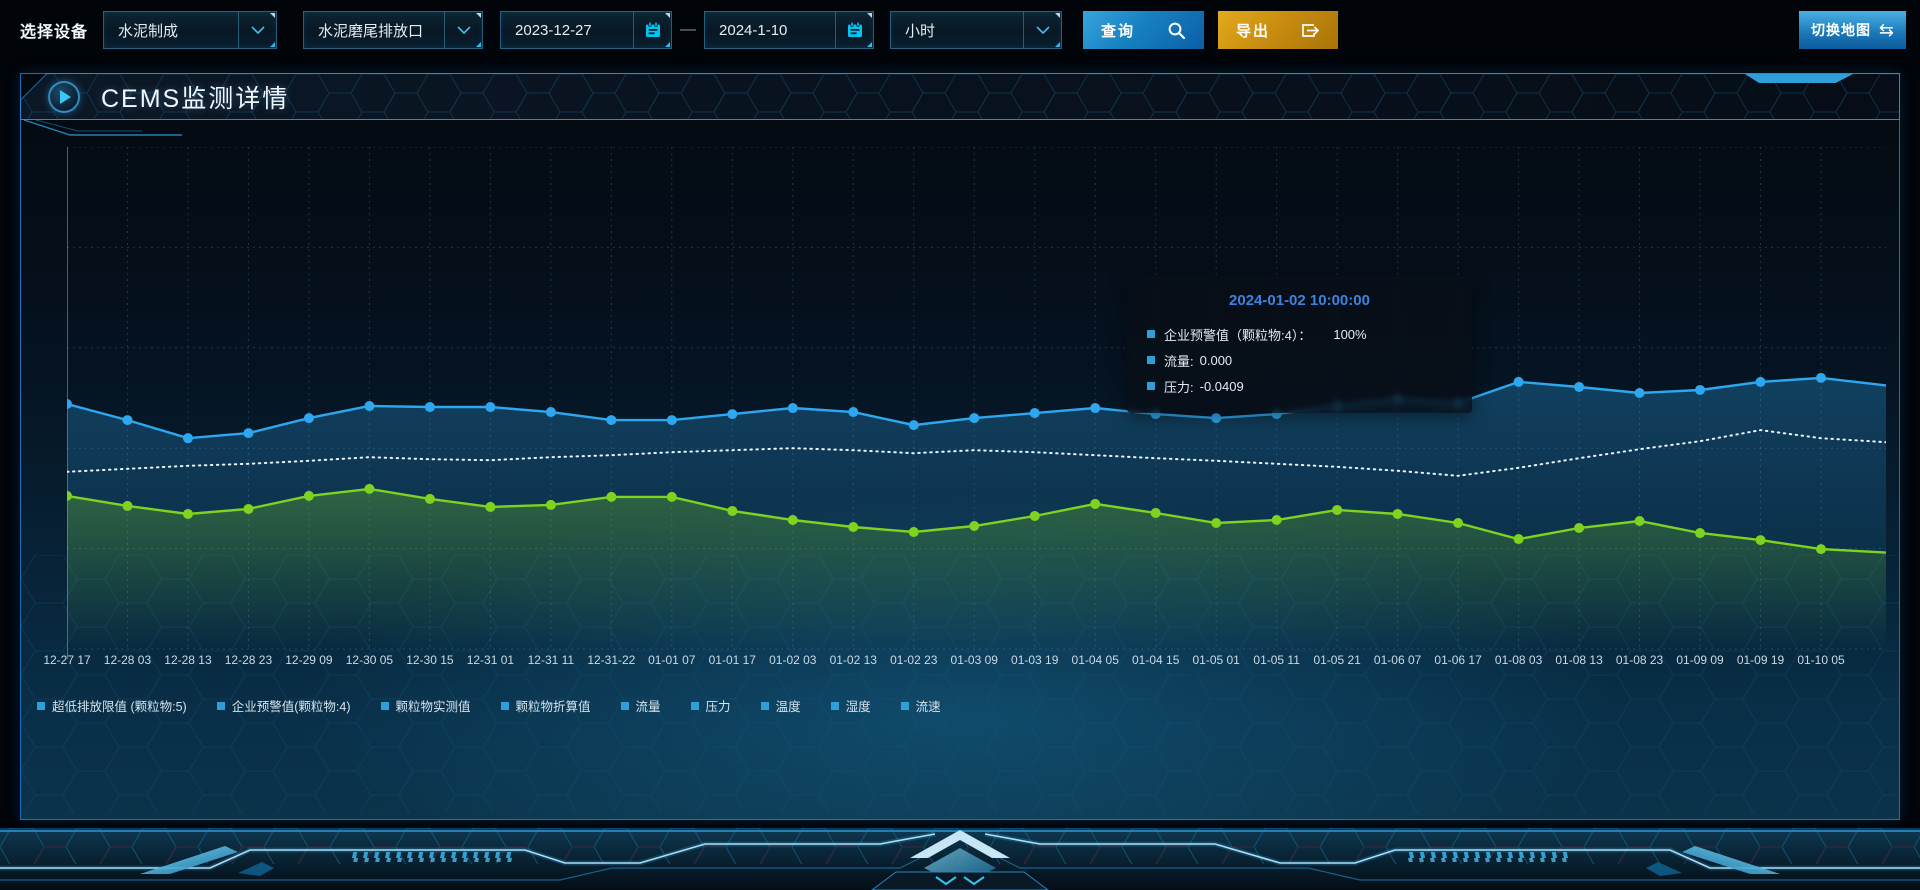  Describe the element at coordinates (920, 31) in the screenshot. I see `interval-select-value: 小时` at that location.